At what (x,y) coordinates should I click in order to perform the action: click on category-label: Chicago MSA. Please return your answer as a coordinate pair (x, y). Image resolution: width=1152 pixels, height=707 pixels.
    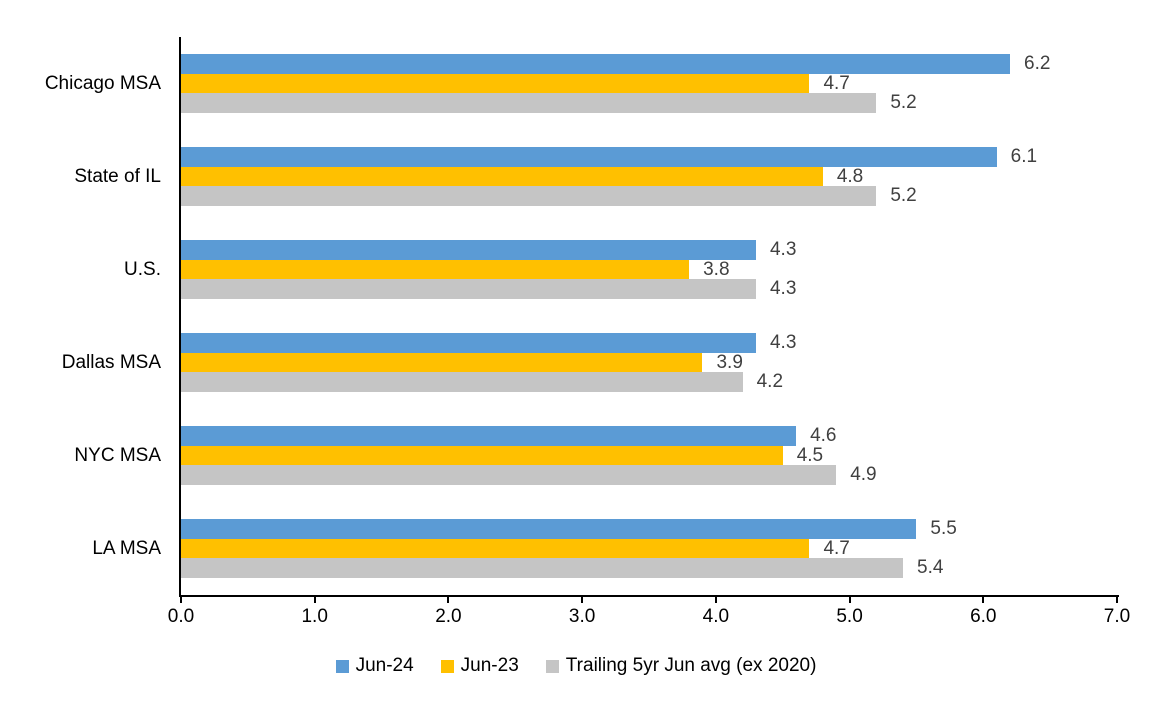
    Looking at the image, I should click on (102, 83).